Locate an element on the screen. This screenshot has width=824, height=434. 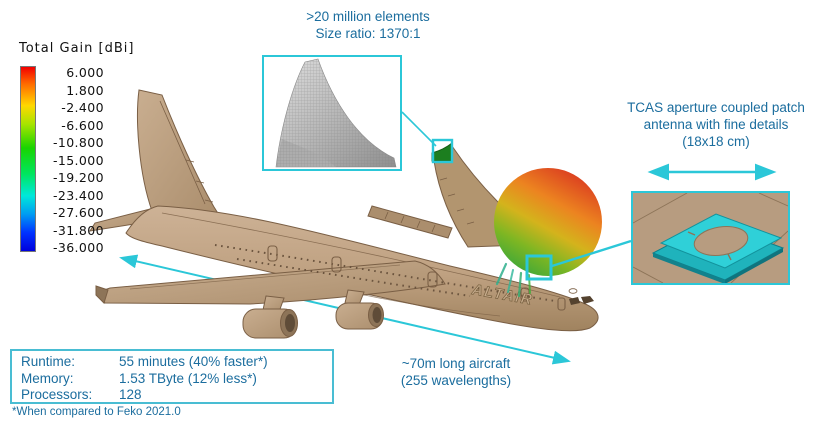
patch-antenna-image is located at coordinates (710, 238).